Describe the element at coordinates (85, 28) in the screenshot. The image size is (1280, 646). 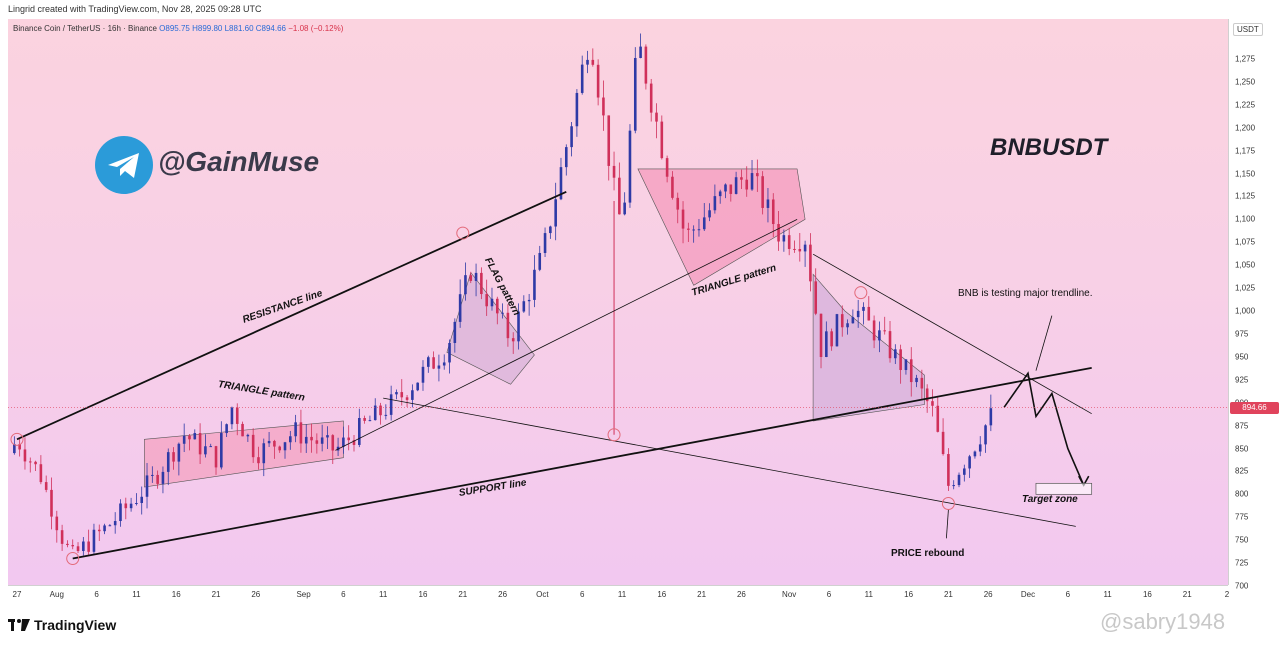
I see `legend-symbol-name: Binance Coin / TetherUS · 16h · Binance` at that location.